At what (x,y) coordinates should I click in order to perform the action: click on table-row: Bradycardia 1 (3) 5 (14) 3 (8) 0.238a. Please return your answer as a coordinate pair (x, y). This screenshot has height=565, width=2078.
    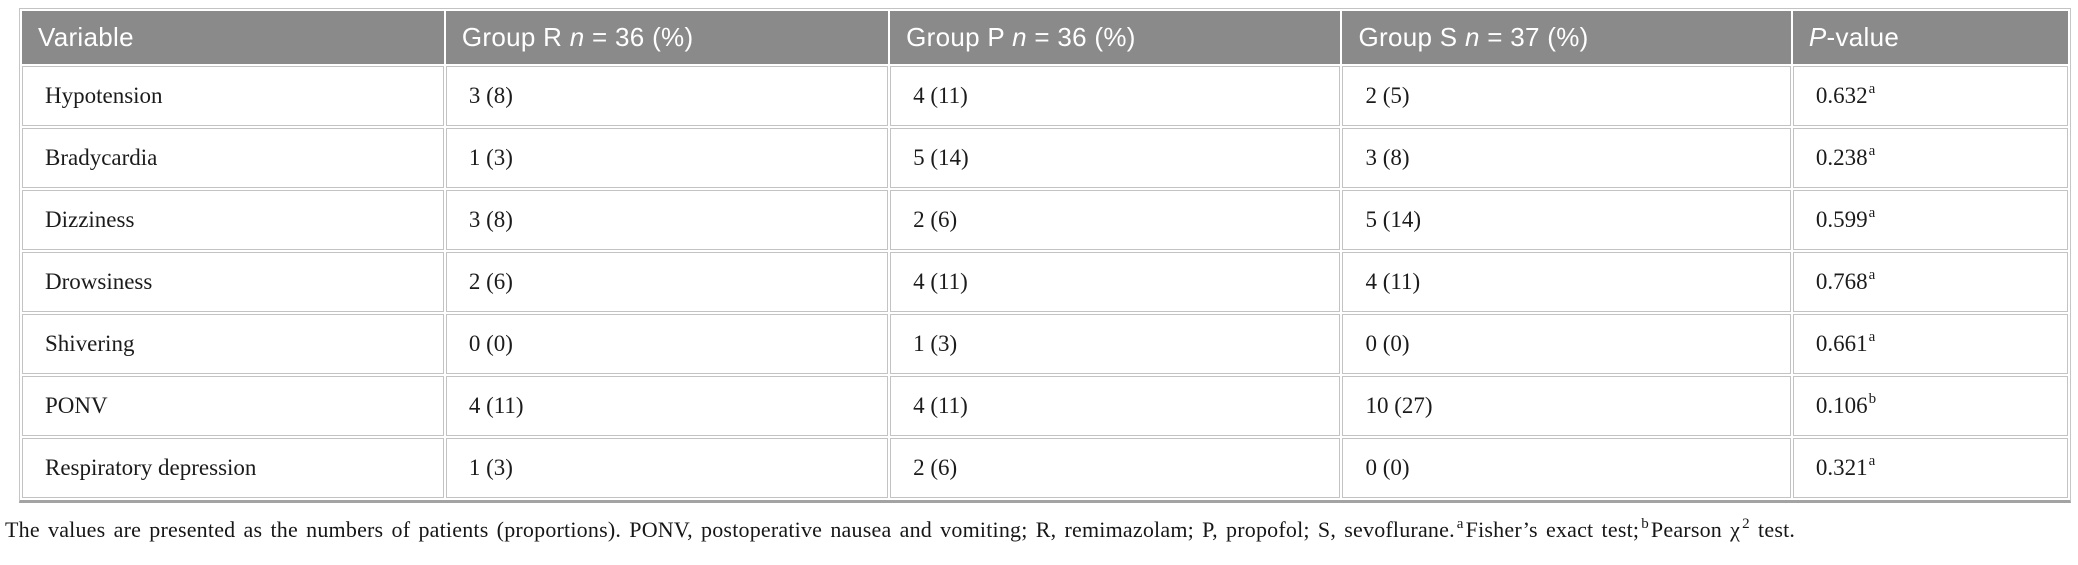
    Looking at the image, I should click on (1045, 158).